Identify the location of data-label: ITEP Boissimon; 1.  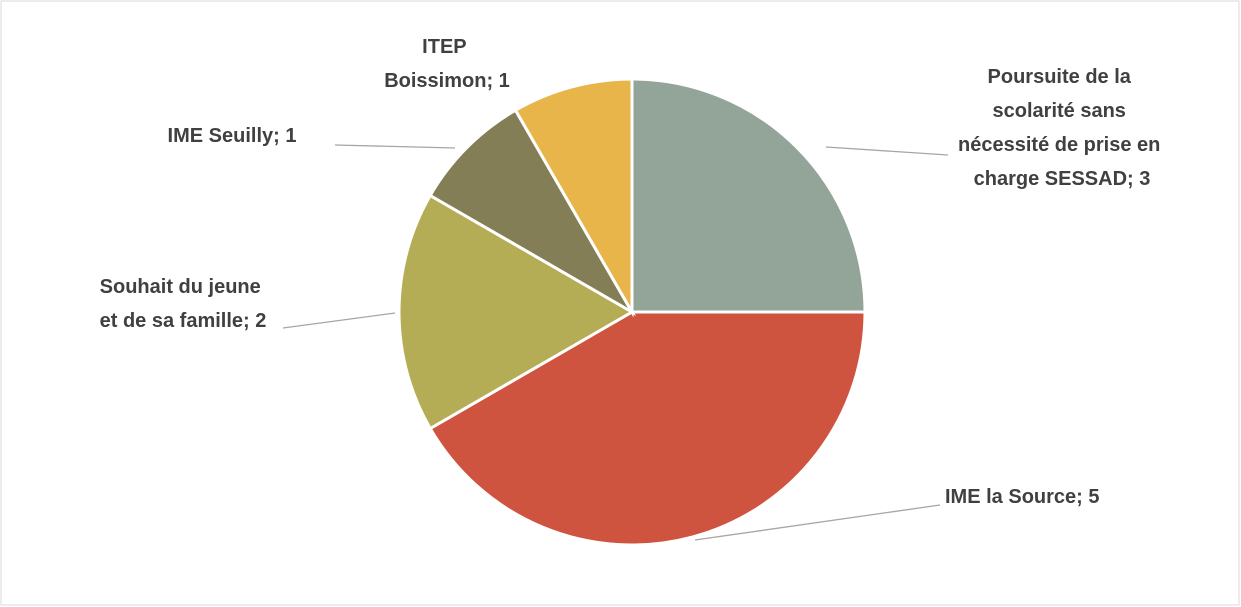
(447, 64).